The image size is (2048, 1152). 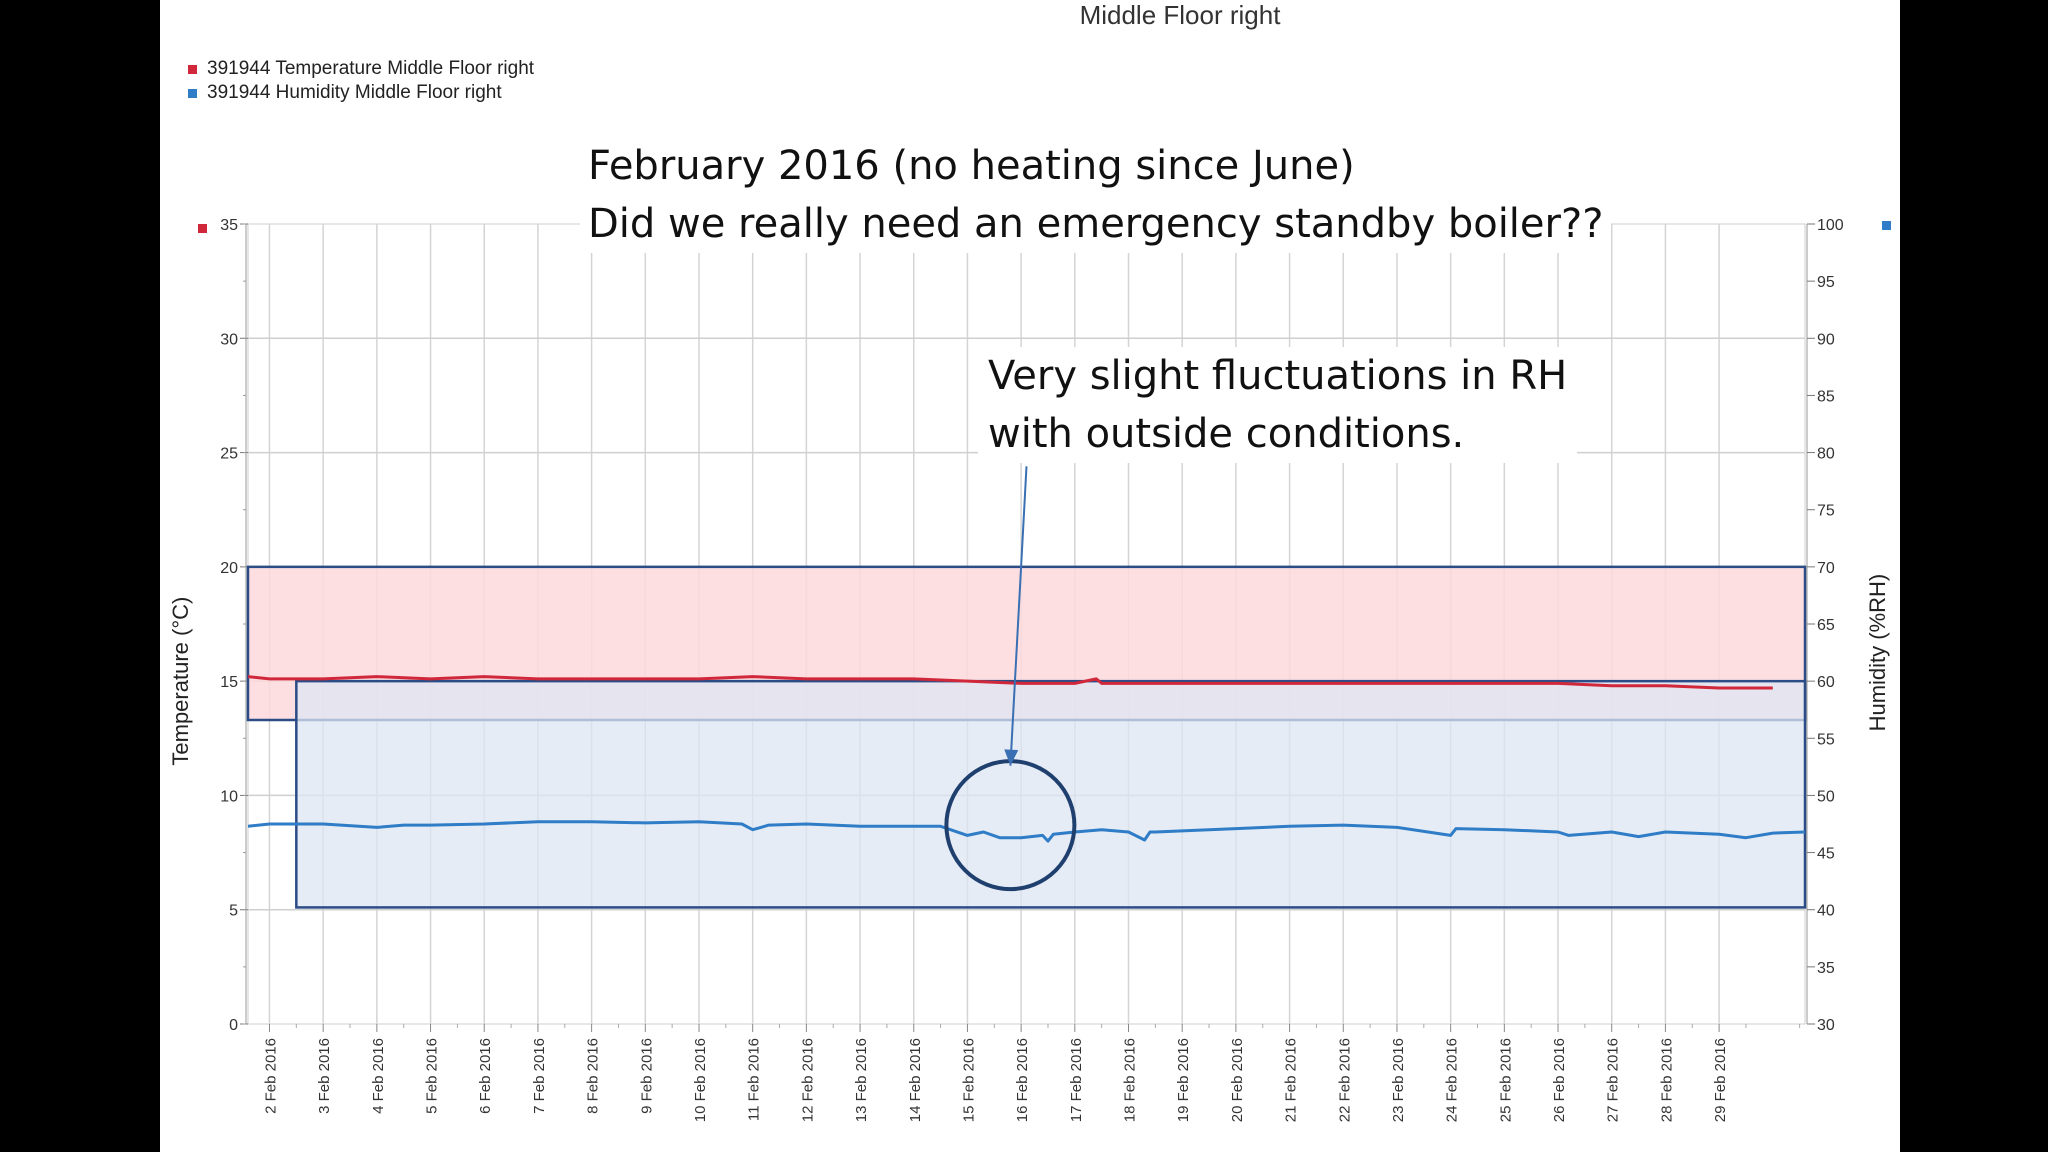 I want to click on legend-swatch-temperature, so click(x=192, y=69).